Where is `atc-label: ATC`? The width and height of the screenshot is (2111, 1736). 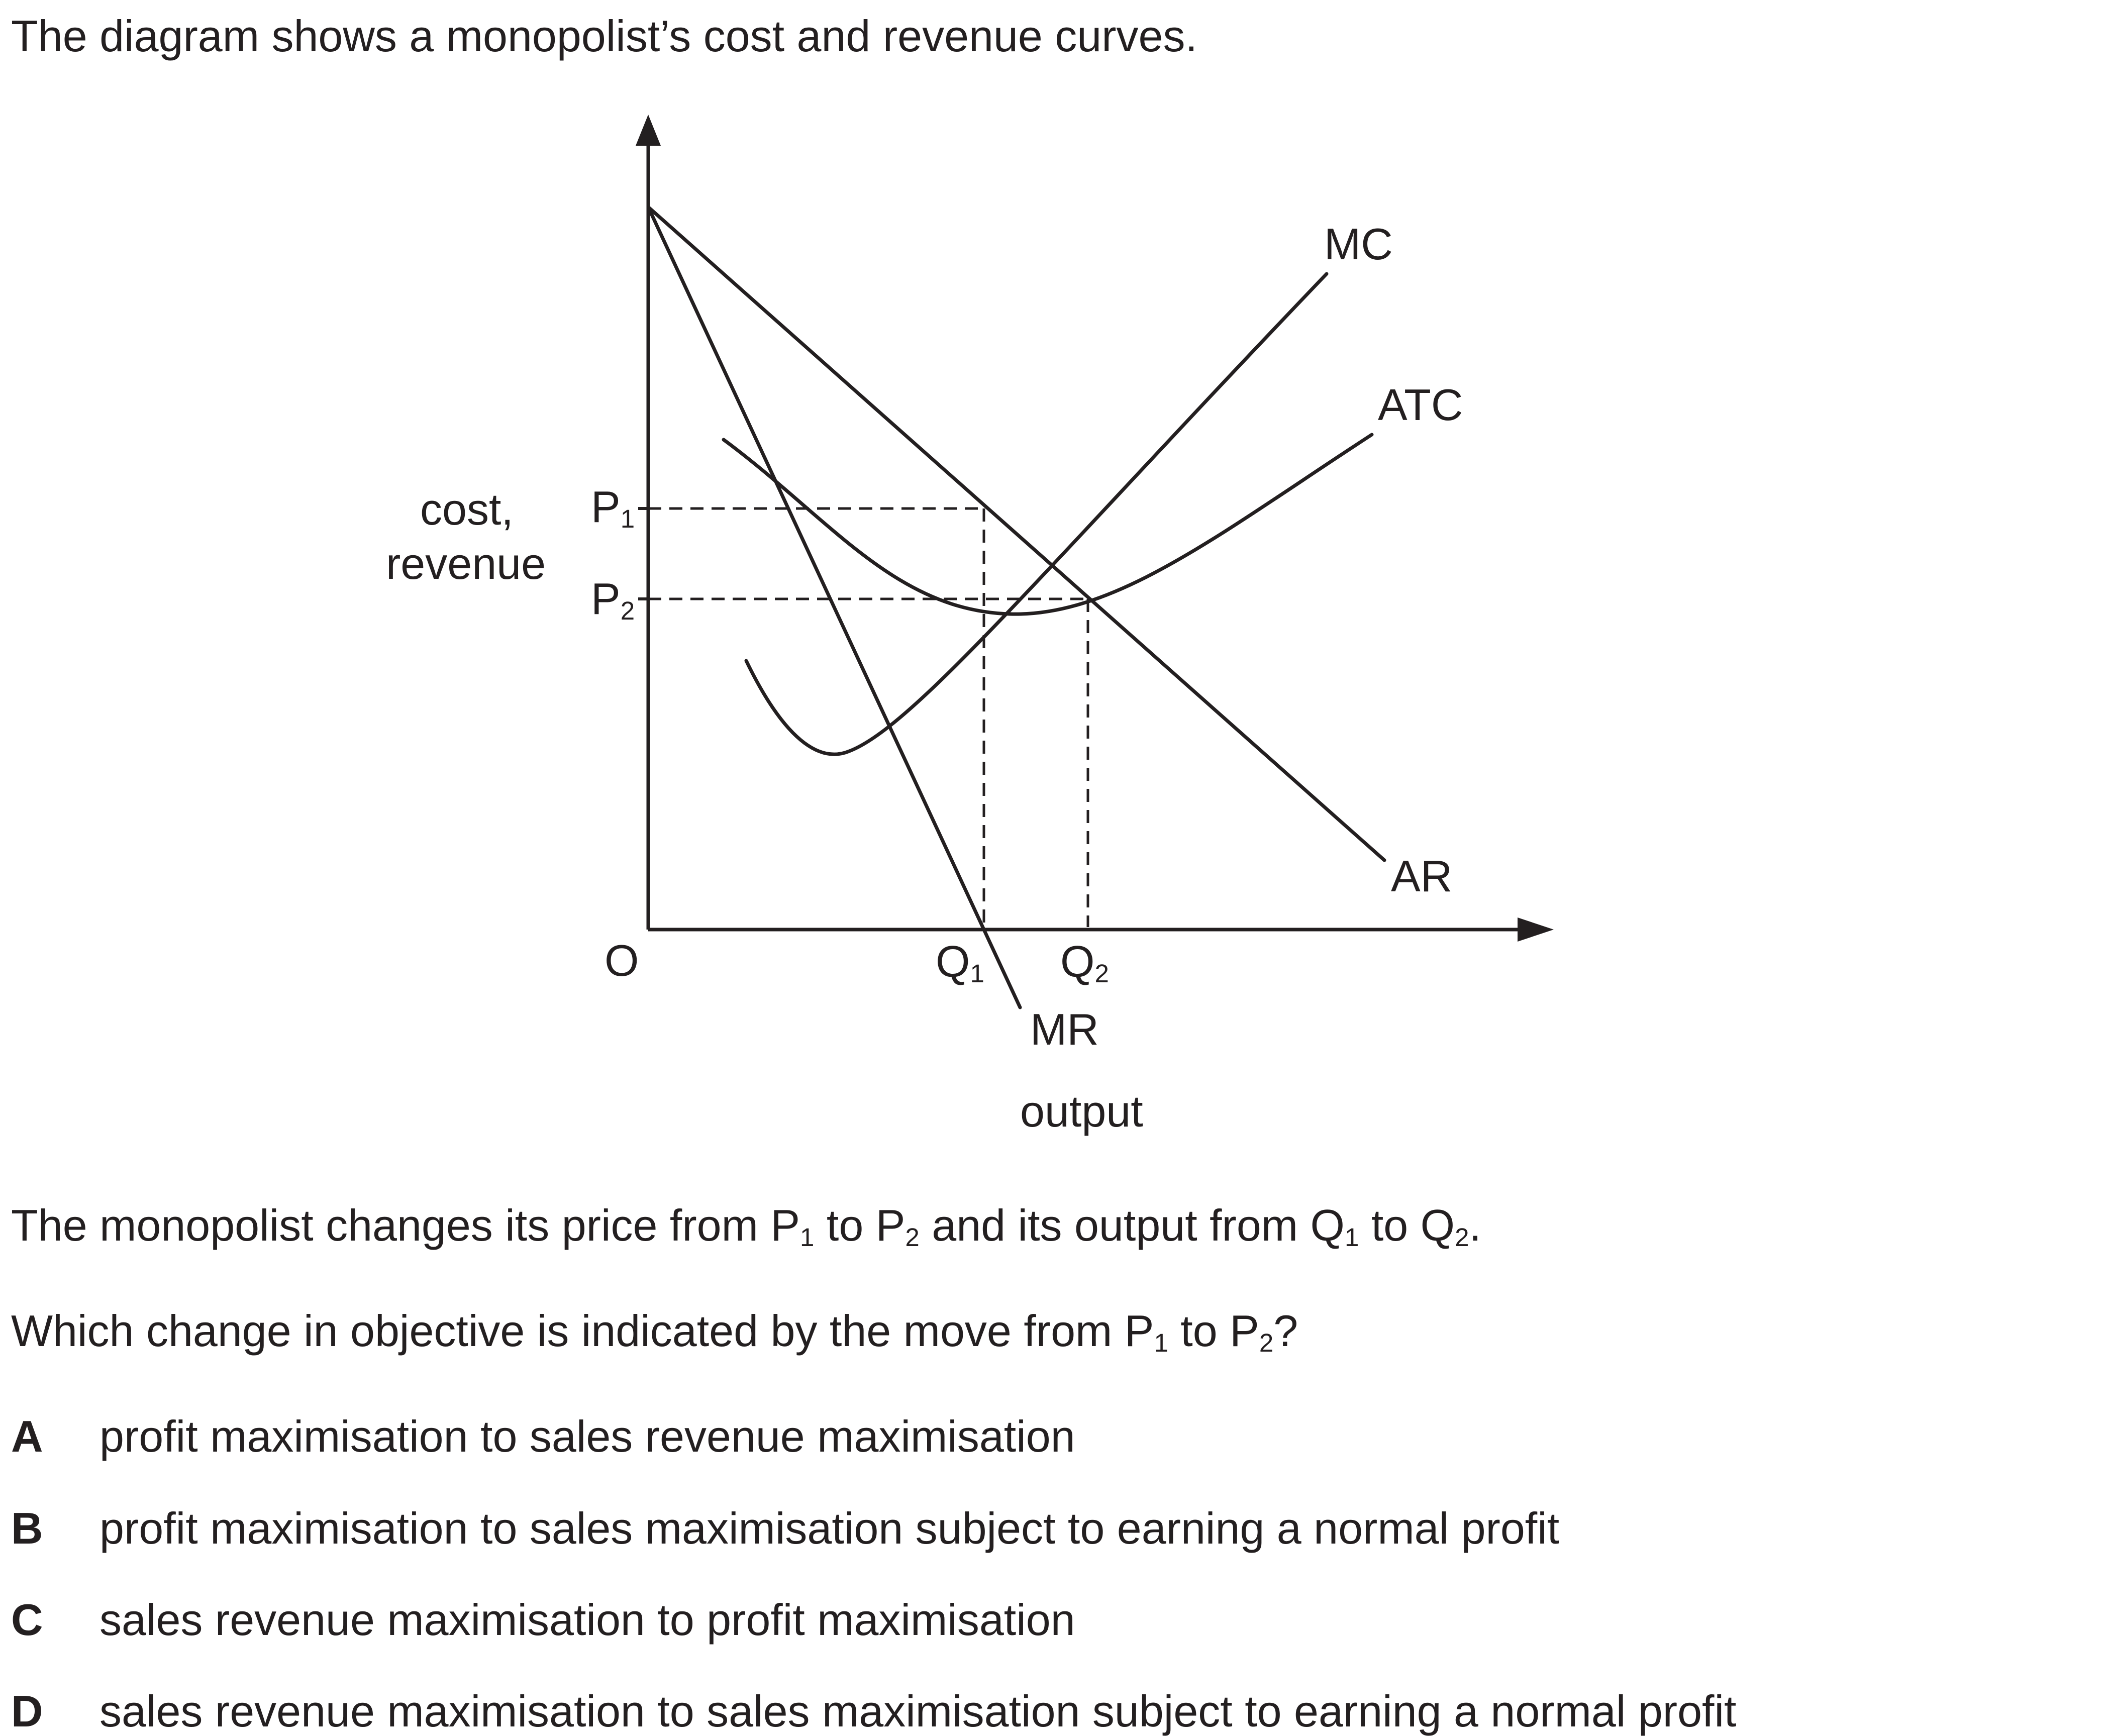
atc-label: ATC is located at coordinates (1420, 405).